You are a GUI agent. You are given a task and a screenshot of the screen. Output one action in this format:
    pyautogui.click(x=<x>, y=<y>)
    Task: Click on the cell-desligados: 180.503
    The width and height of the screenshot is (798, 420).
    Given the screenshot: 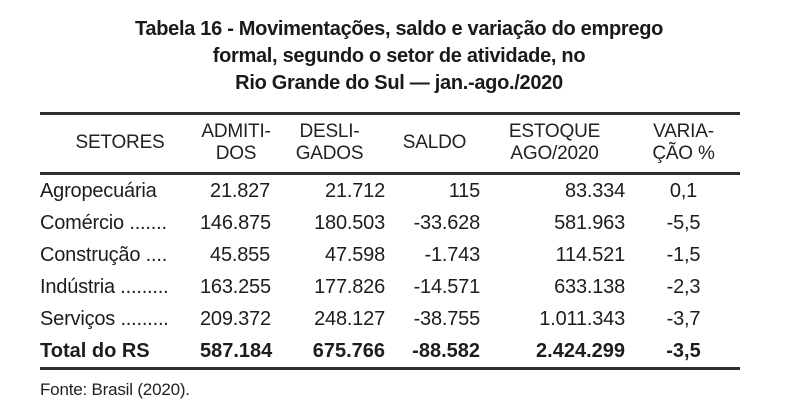 What is the action you would take?
    pyautogui.click(x=349, y=223)
    